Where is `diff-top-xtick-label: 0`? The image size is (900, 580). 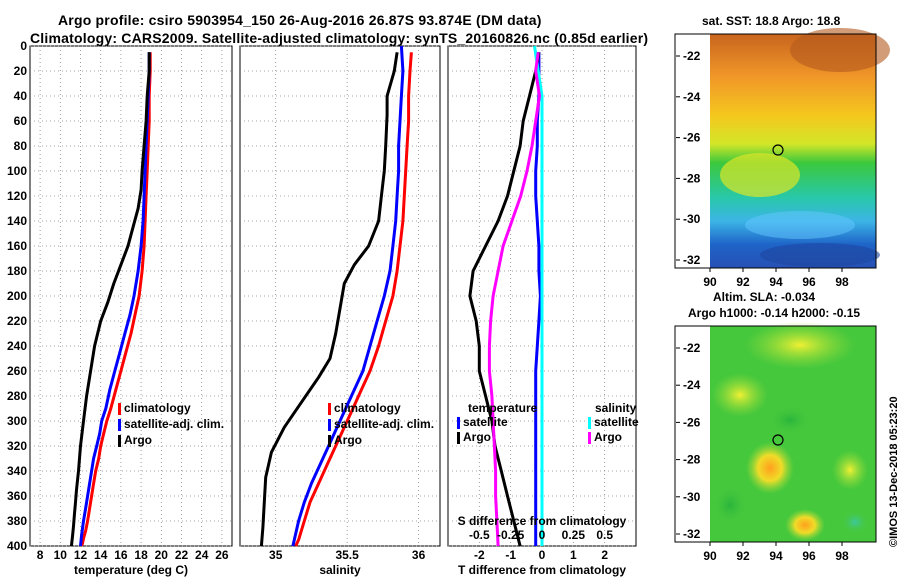 diff-top-xtick-label: 0 is located at coordinates (542, 535).